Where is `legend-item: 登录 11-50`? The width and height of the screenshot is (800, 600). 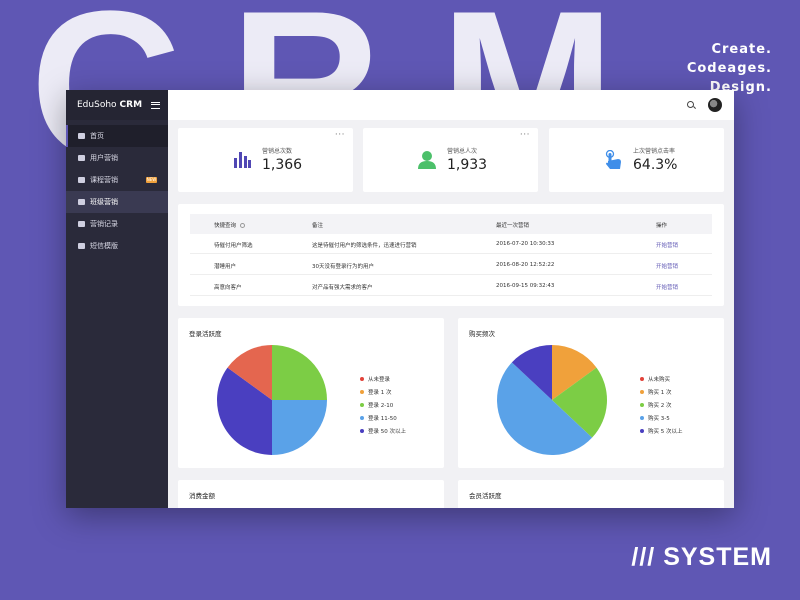 legend-item: 登录 11-50 is located at coordinates (383, 417).